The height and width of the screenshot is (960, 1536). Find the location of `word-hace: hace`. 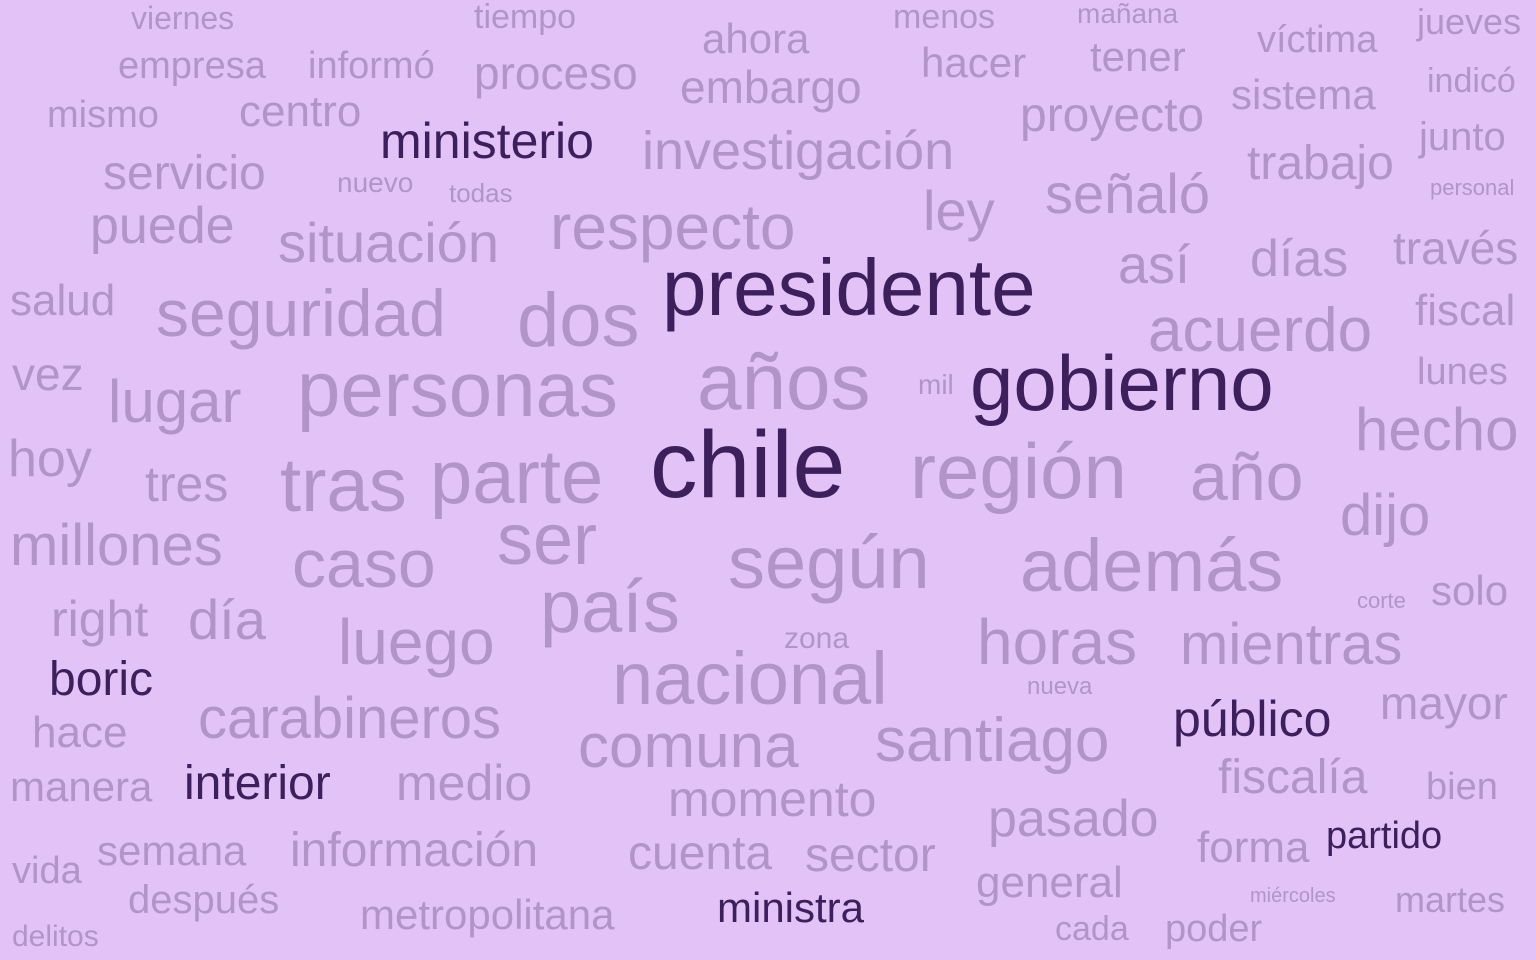

word-hace: hace is located at coordinates (80, 732).